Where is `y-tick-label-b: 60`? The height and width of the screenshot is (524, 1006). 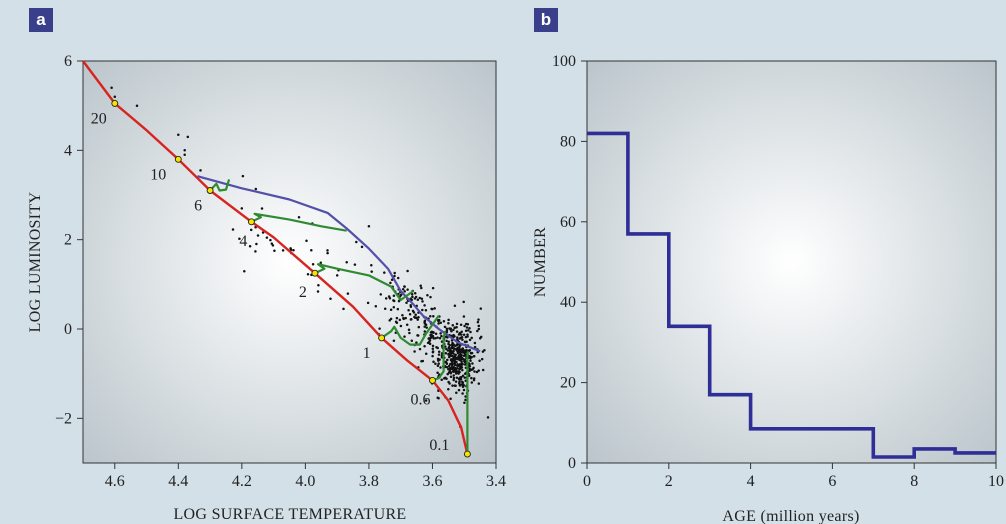 y-tick-label-b: 60 is located at coordinates (568, 222).